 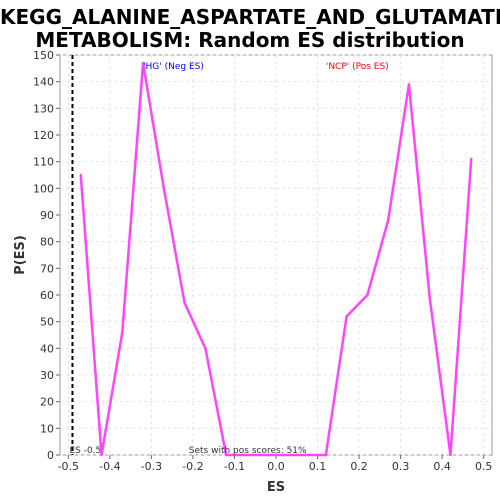 I want to click on x-tick-label: -0.1, so click(x=234, y=466).